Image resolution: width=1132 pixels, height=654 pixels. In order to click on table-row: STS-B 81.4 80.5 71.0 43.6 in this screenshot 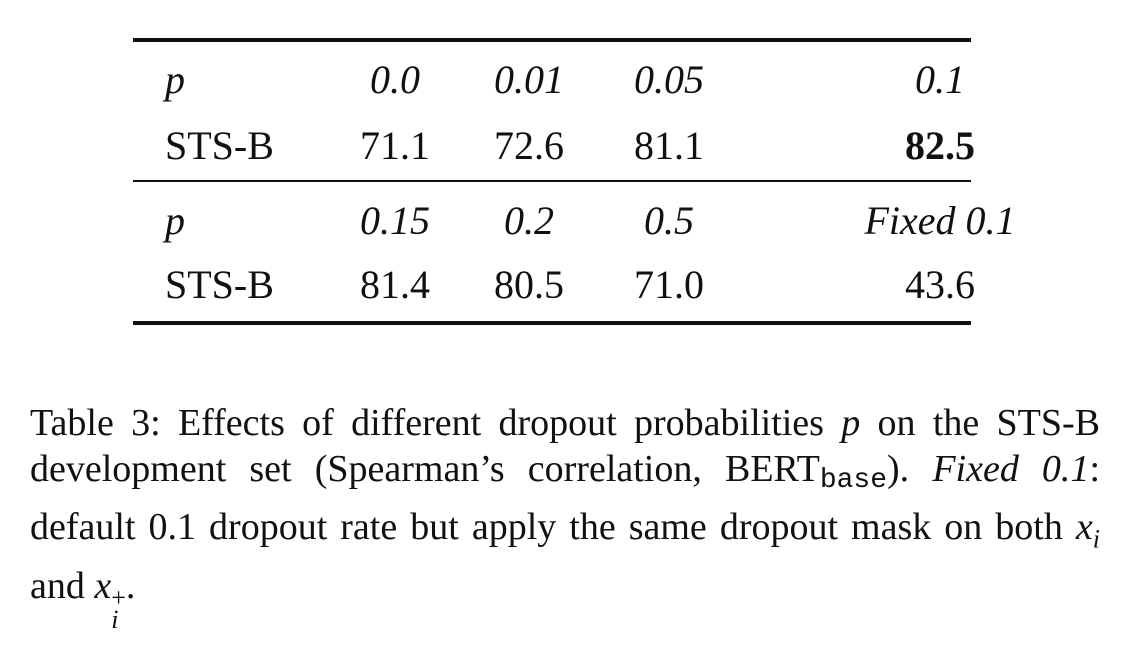, I will do `click(554, 291)`.